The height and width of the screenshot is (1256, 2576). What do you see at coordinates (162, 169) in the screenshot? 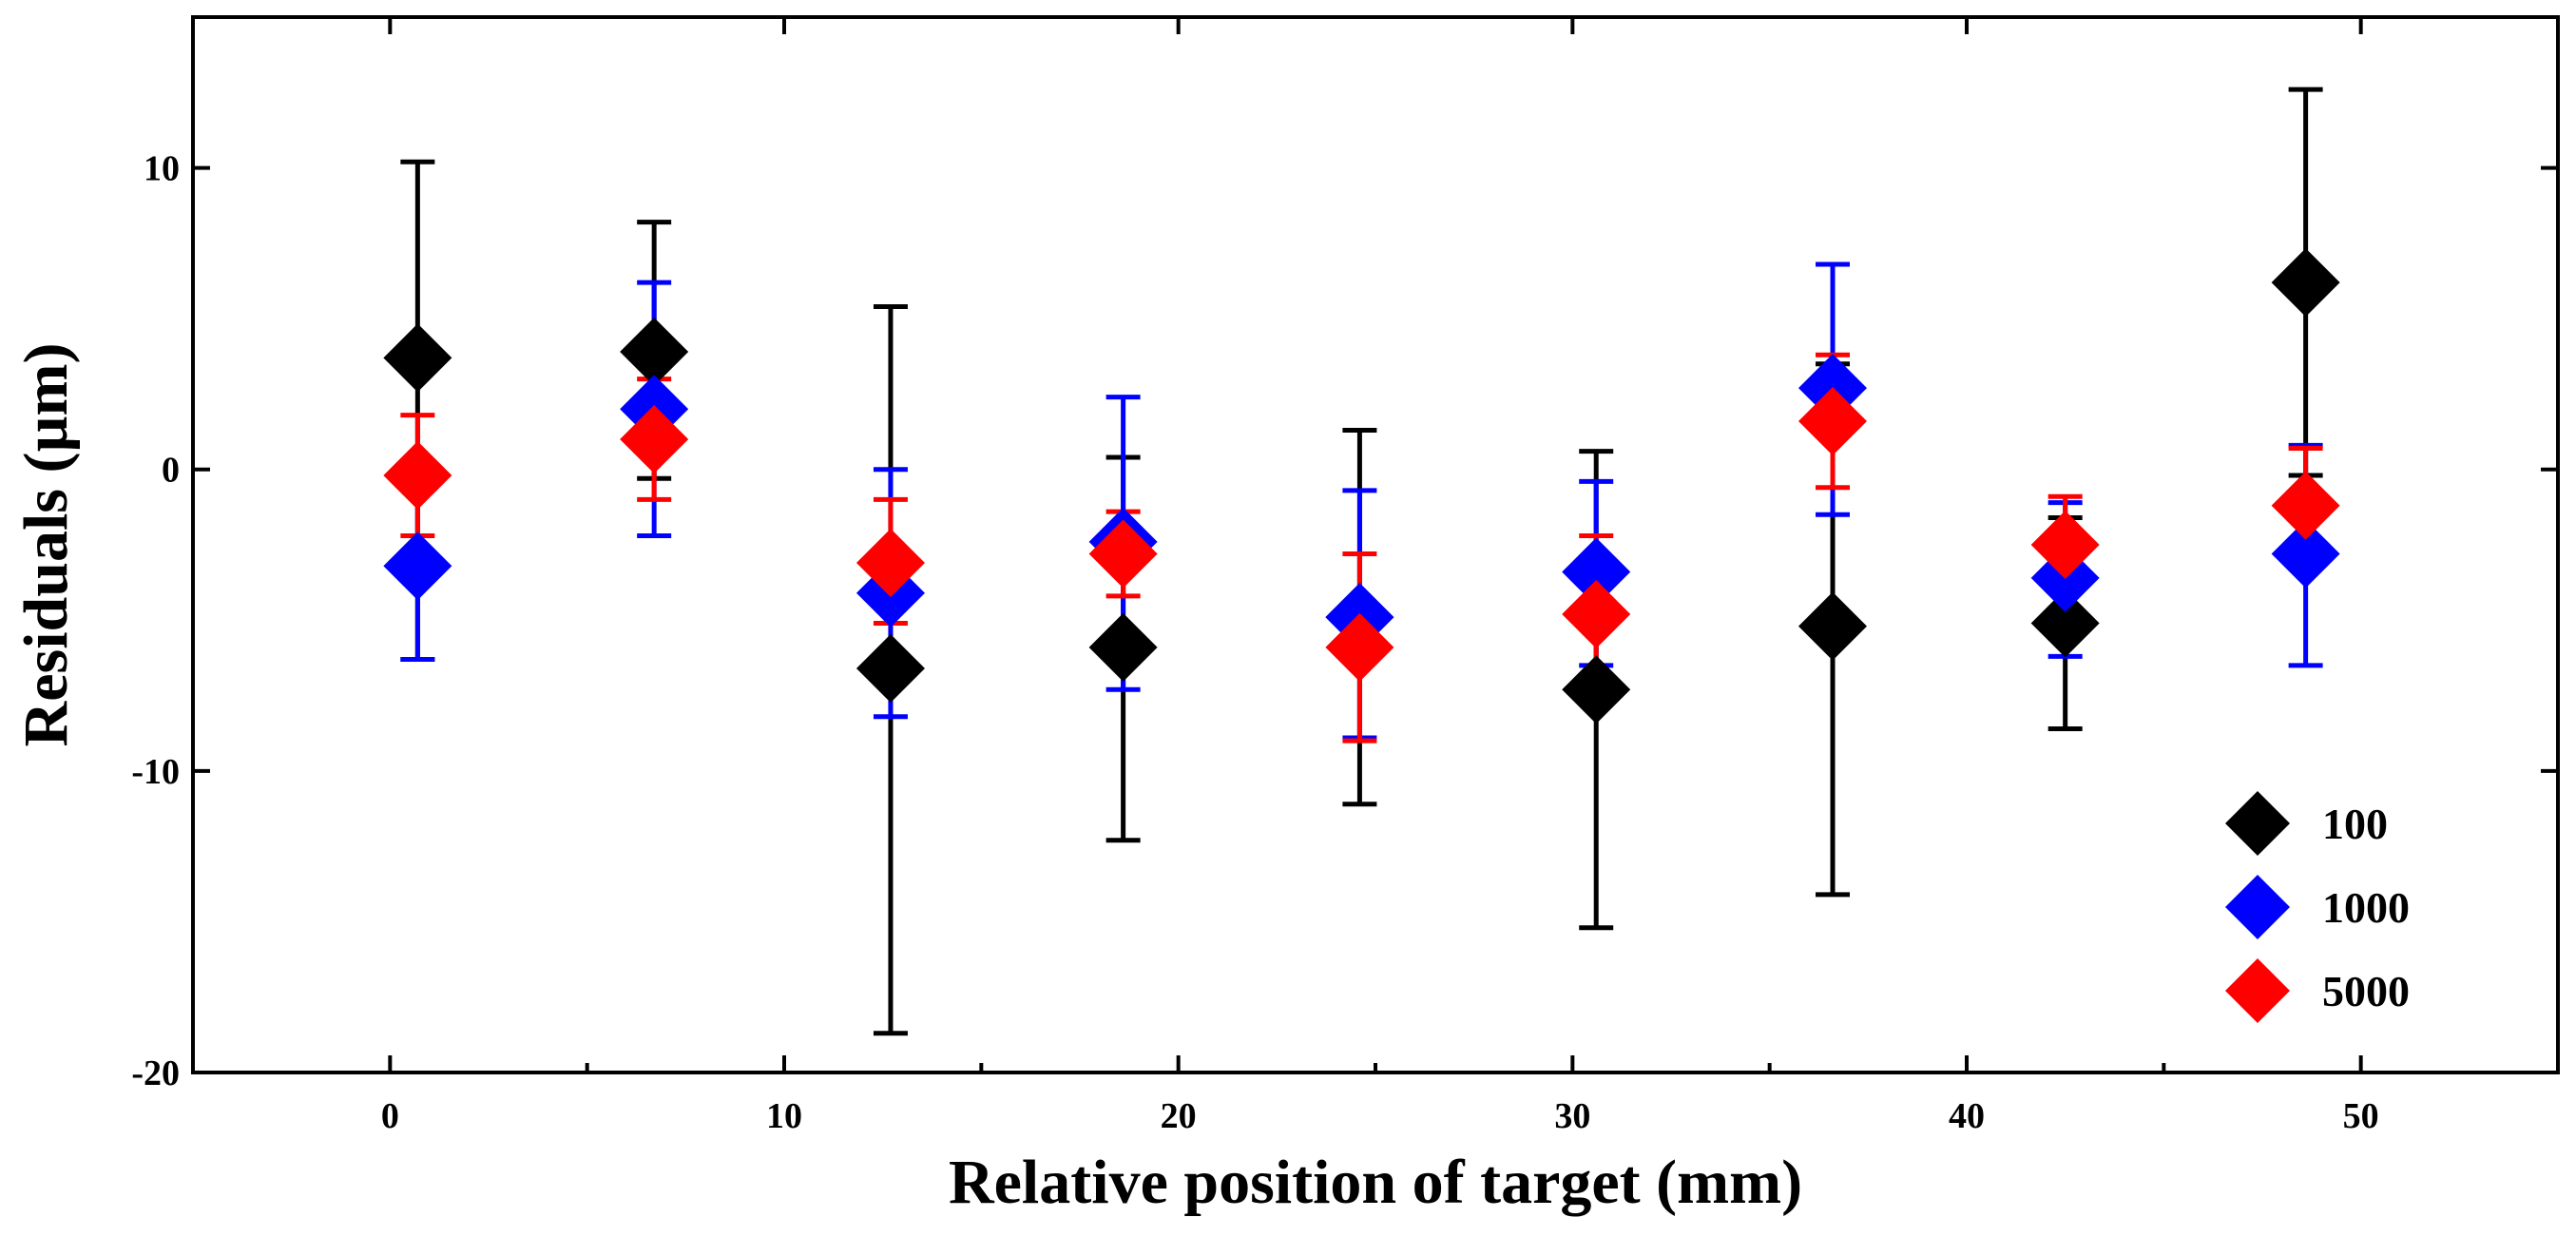
I see `y-tick-label: 10` at bounding box center [162, 169].